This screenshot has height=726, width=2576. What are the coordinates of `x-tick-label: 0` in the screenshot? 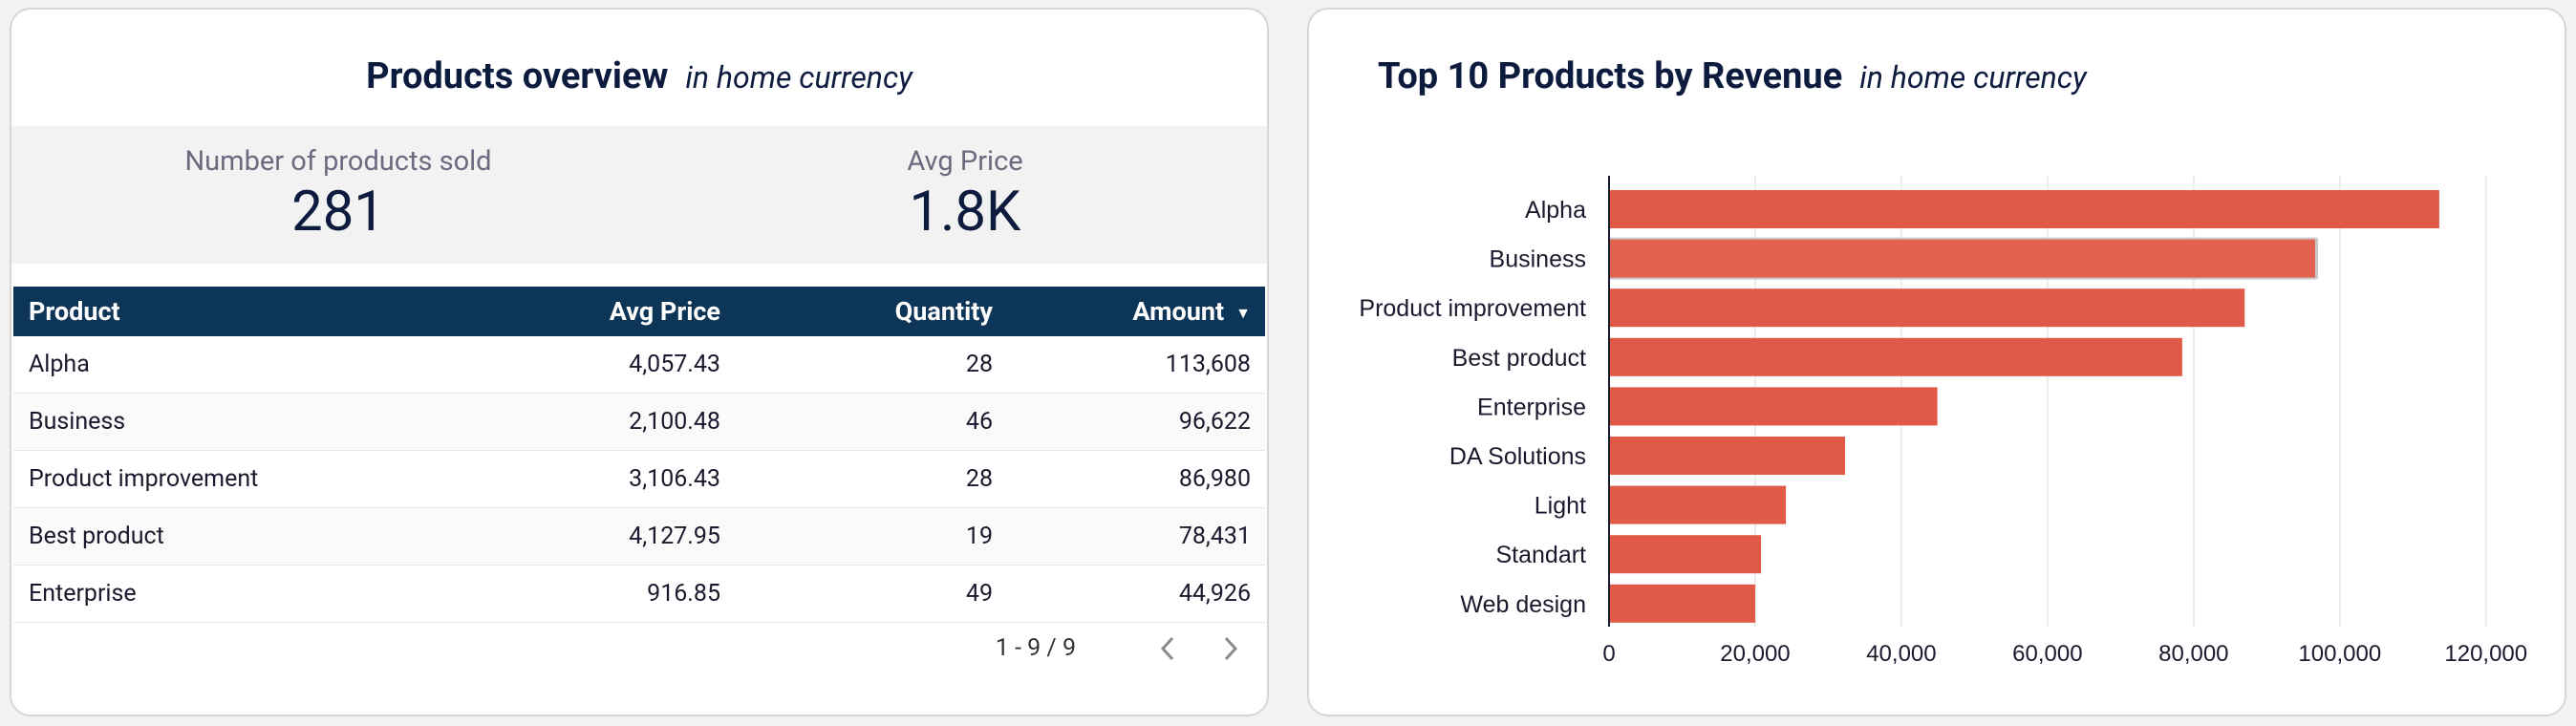 It's located at (1608, 654).